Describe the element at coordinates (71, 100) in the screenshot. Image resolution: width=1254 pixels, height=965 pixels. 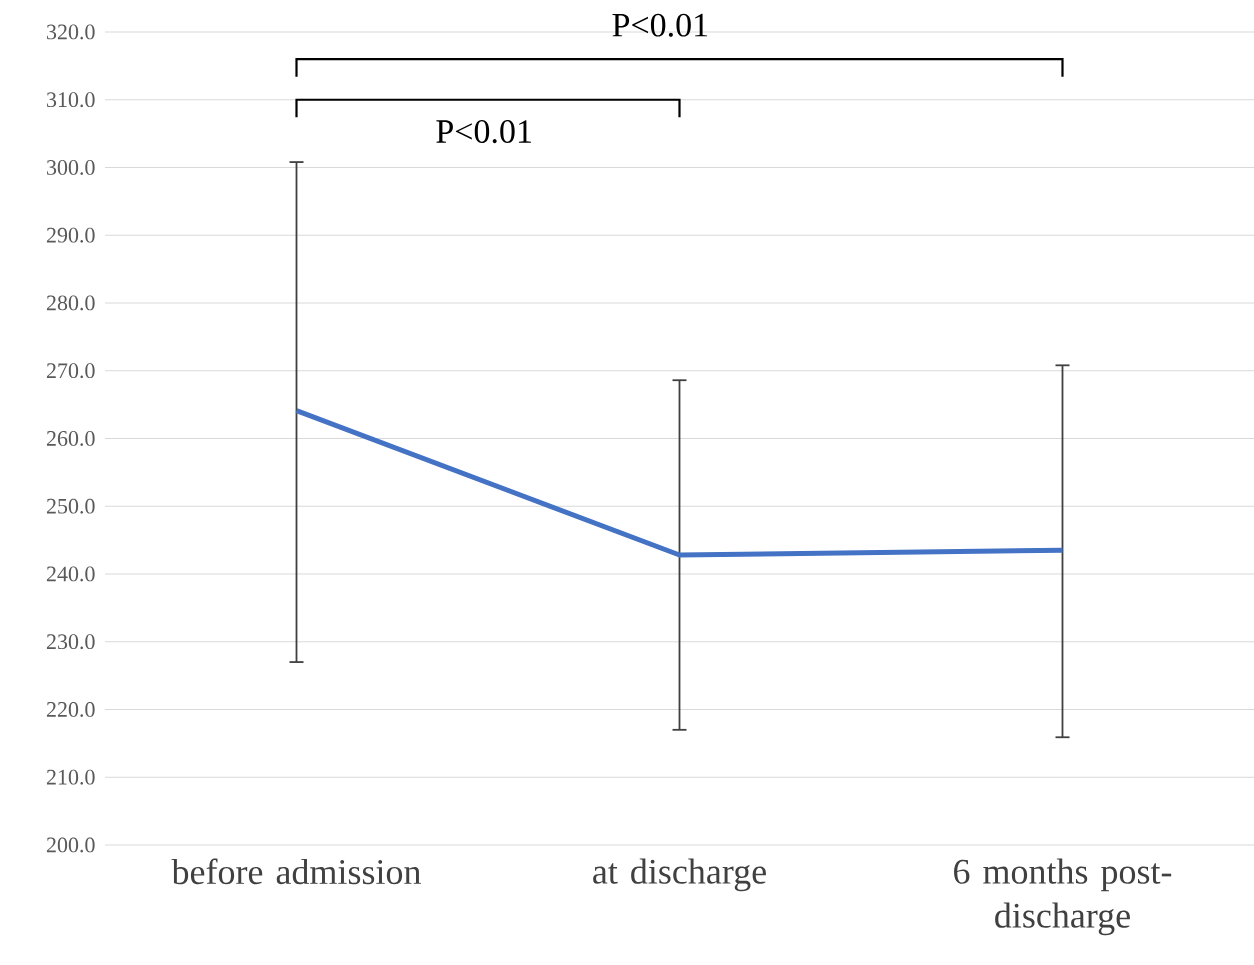
I see `y-tick-label: 310.0` at that location.